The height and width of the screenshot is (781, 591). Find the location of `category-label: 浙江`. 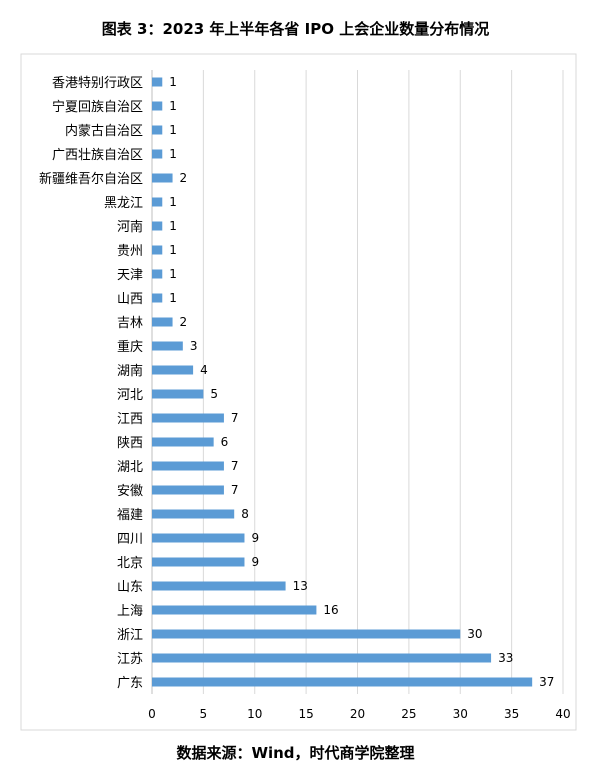

category-label: 浙江 is located at coordinates (130, 635).